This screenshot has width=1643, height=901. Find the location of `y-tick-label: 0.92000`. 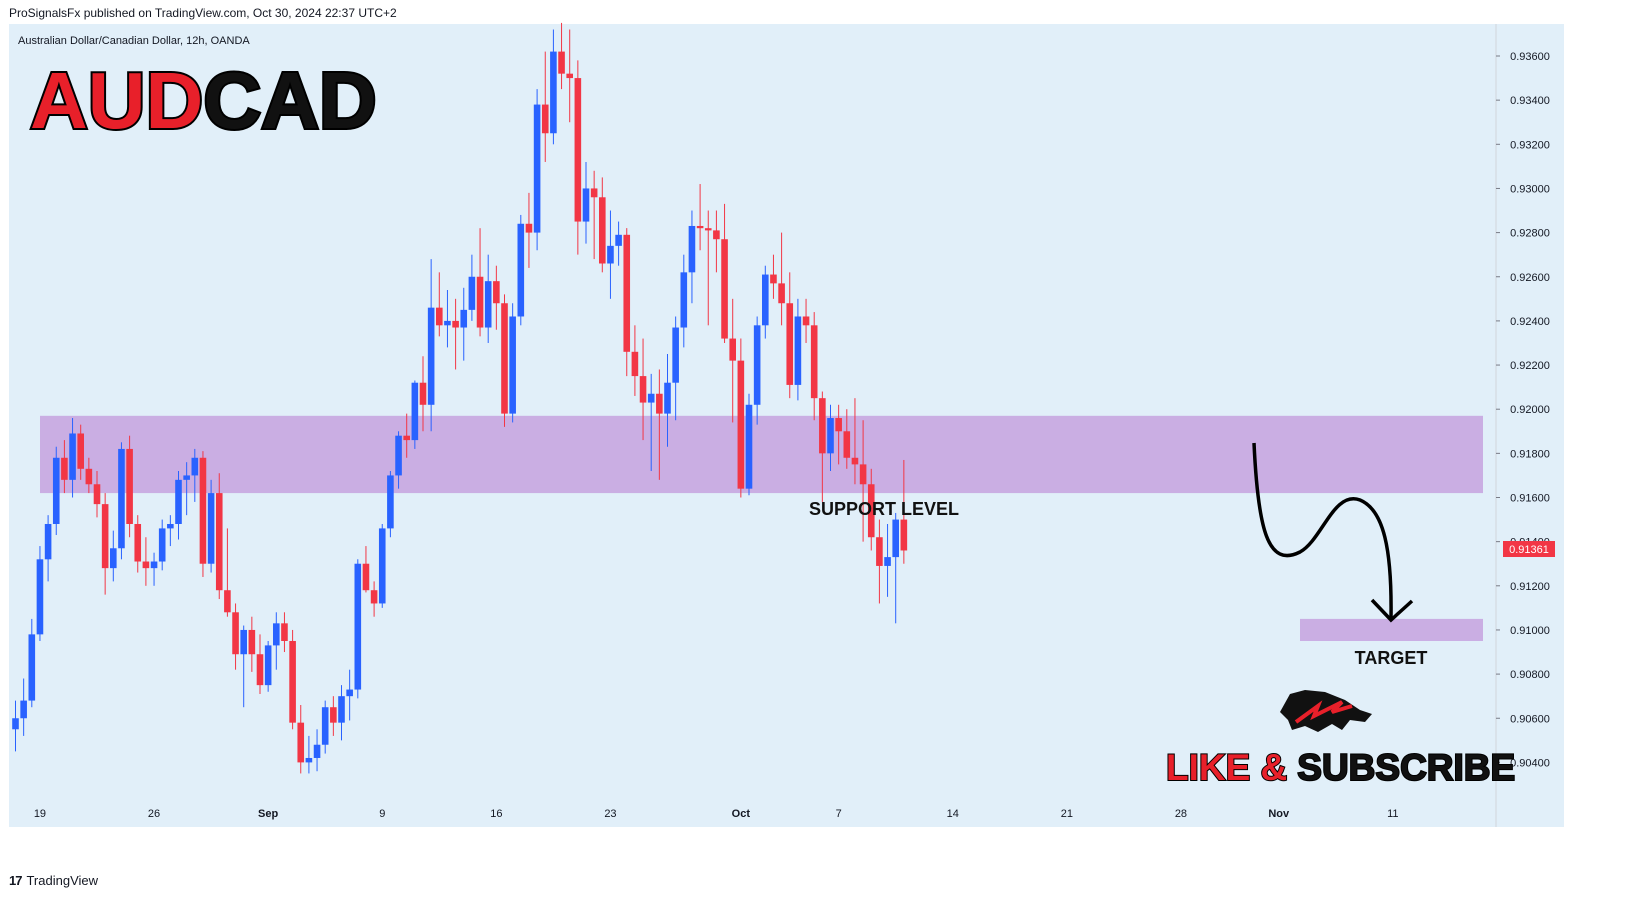

y-tick-label: 0.92000 is located at coordinates (1530, 410).